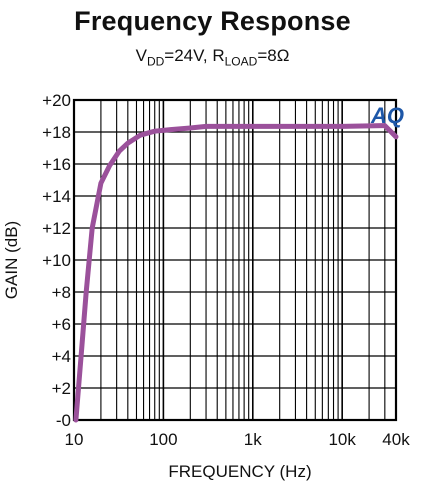 This screenshot has width=425, height=487. I want to click on chart-subtitle: VDD=24V, RLOAD=8Ω, so click(212, 57).